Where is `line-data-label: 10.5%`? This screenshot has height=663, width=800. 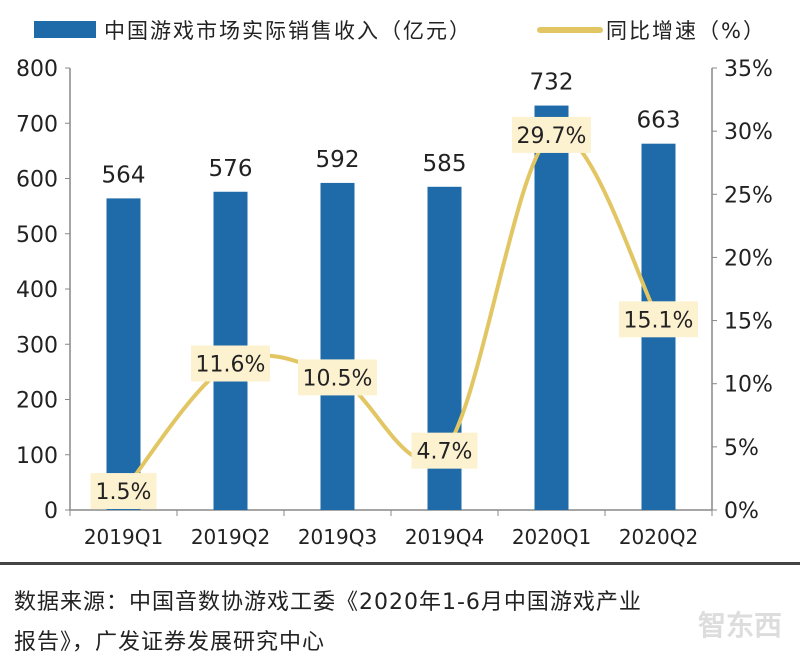 line-data-label: 10.5% is located at coordinates (338, 378).